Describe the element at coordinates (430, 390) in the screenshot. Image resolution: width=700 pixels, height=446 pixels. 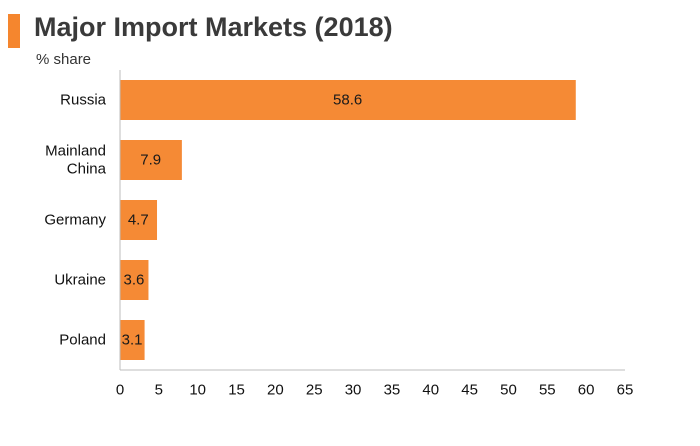
I see `x-tick-label: 40` at that location.